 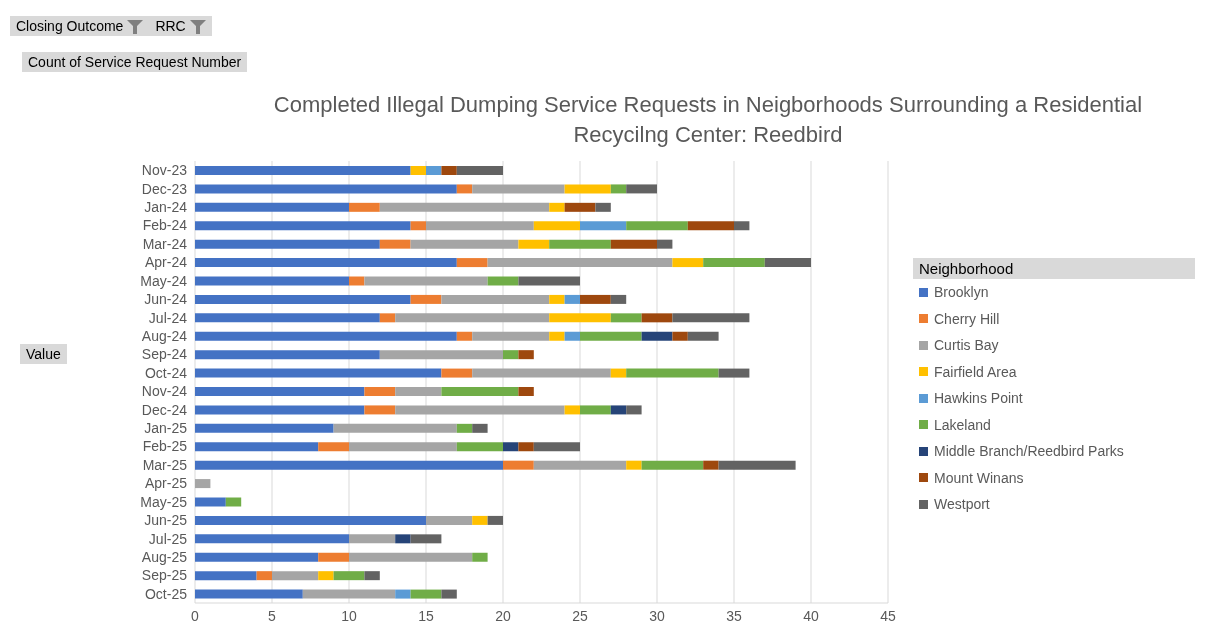 What do you see at coordinates (180, 26) in the screenshot?
I see `text: RRC` at bounding box center [180, 26].